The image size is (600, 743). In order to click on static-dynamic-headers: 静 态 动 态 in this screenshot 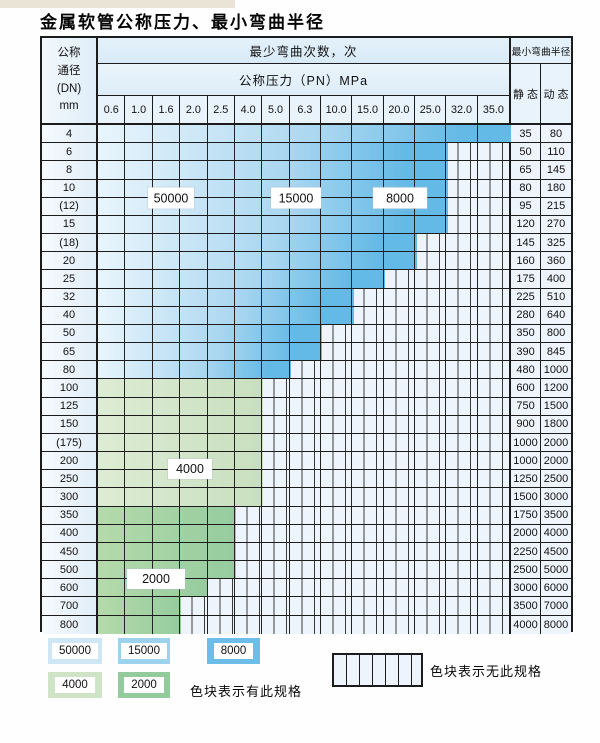, I will do `click(541, 93)`.